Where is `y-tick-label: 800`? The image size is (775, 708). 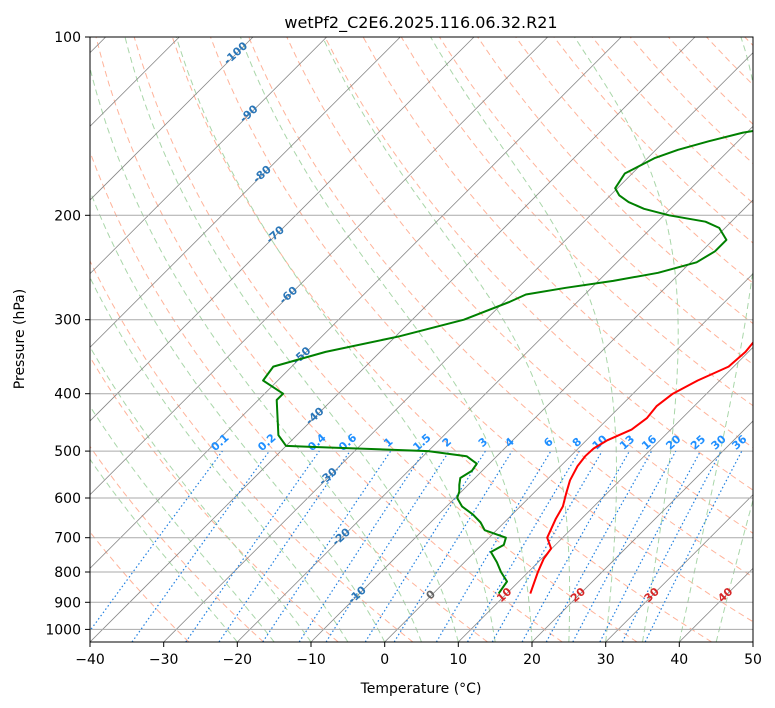 y-tick-label: 800 is located at coordinates (67, 573).